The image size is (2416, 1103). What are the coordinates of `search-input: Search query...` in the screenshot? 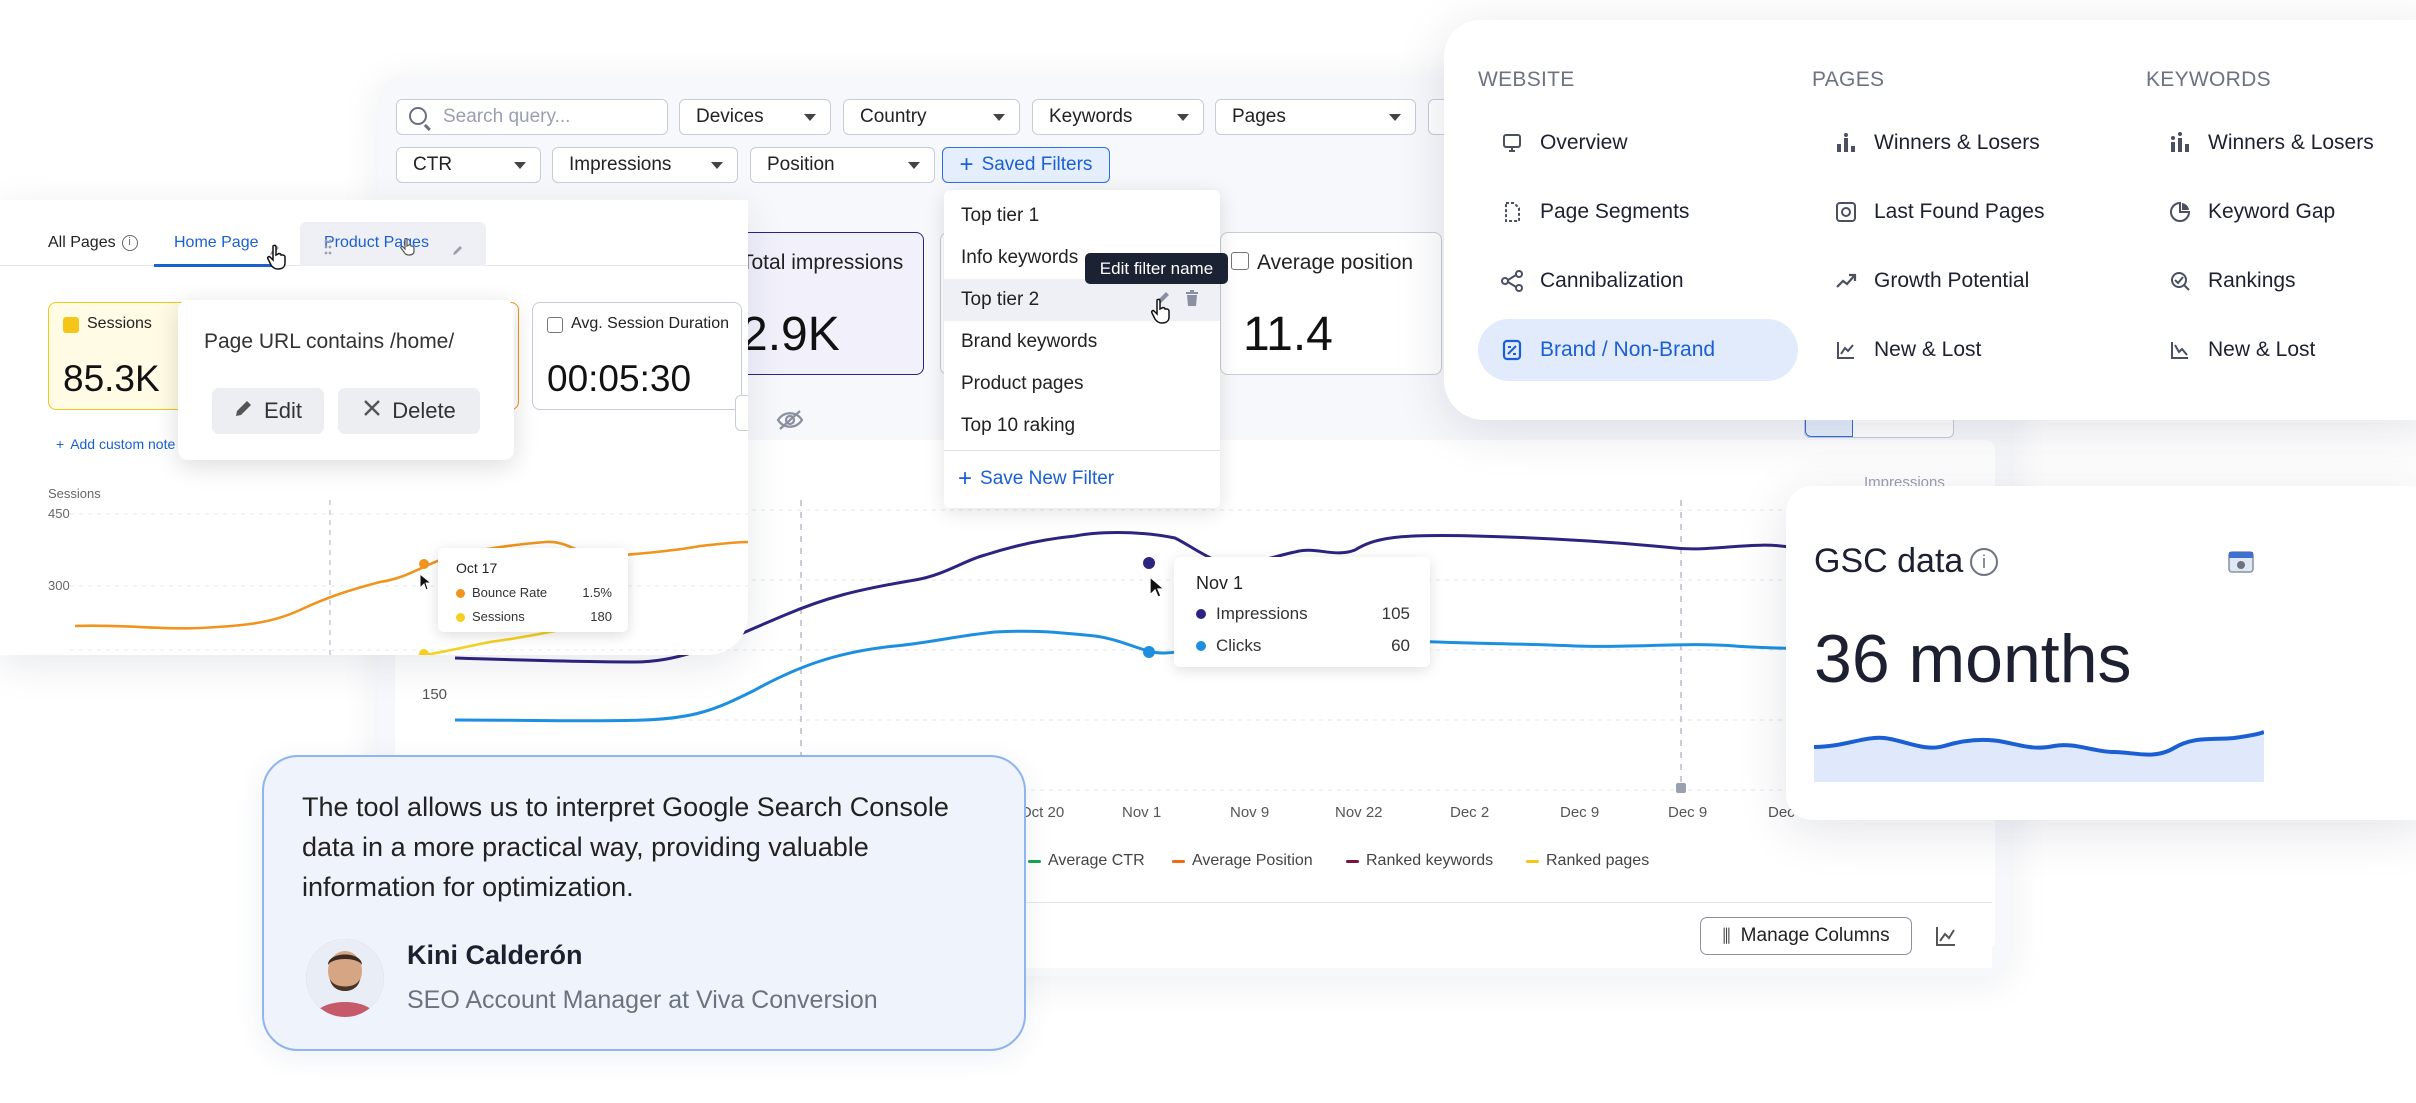 It's located at (532, 117).